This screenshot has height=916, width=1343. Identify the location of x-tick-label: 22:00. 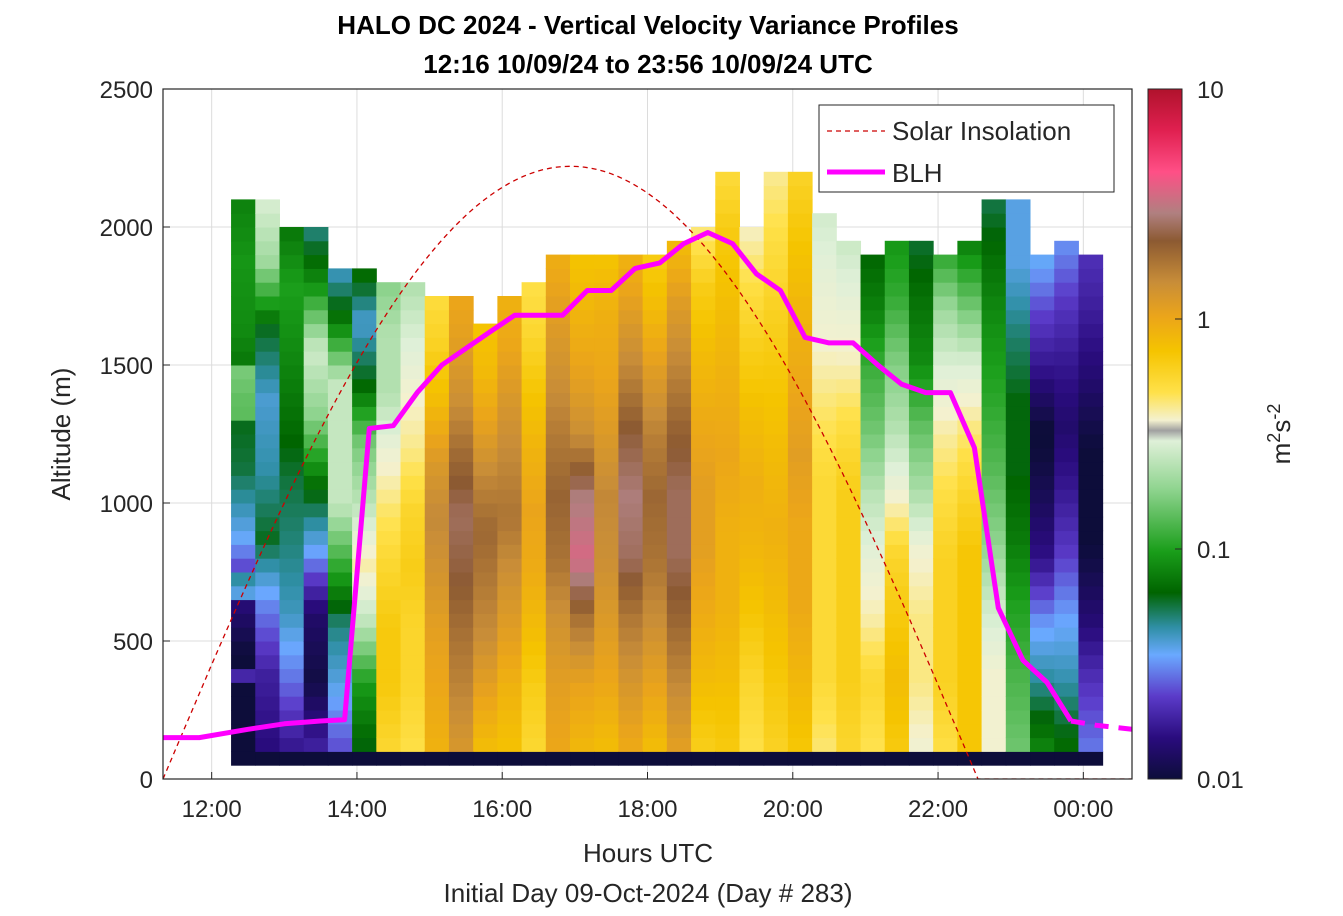
(938, 809).